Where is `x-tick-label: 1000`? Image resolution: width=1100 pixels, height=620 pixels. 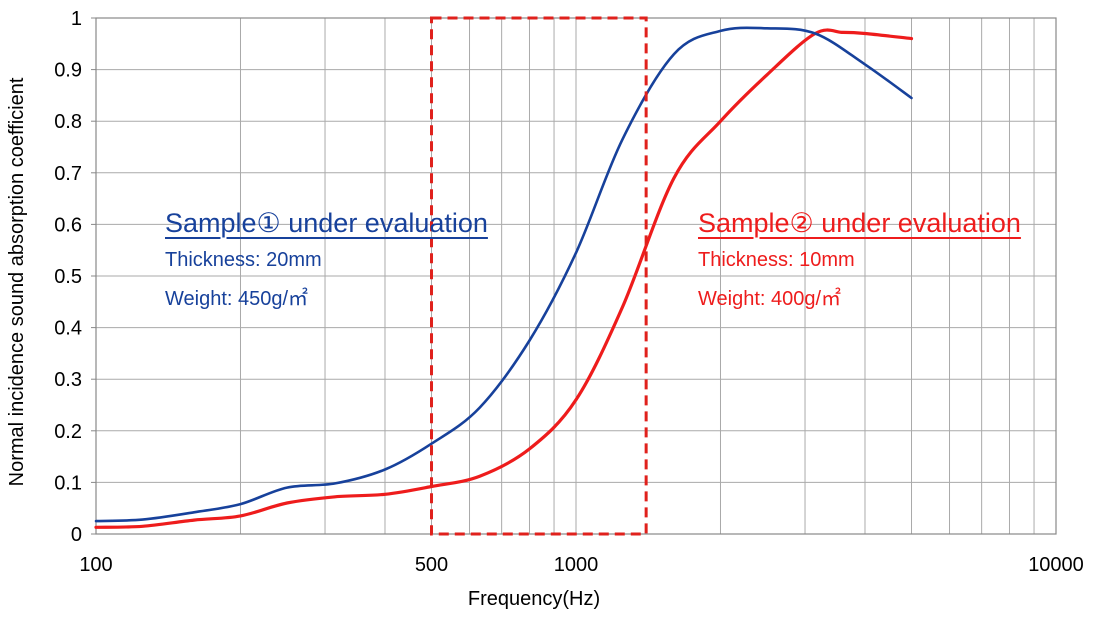
x-tick-label: 1000 is located at coordinates (576, 565).